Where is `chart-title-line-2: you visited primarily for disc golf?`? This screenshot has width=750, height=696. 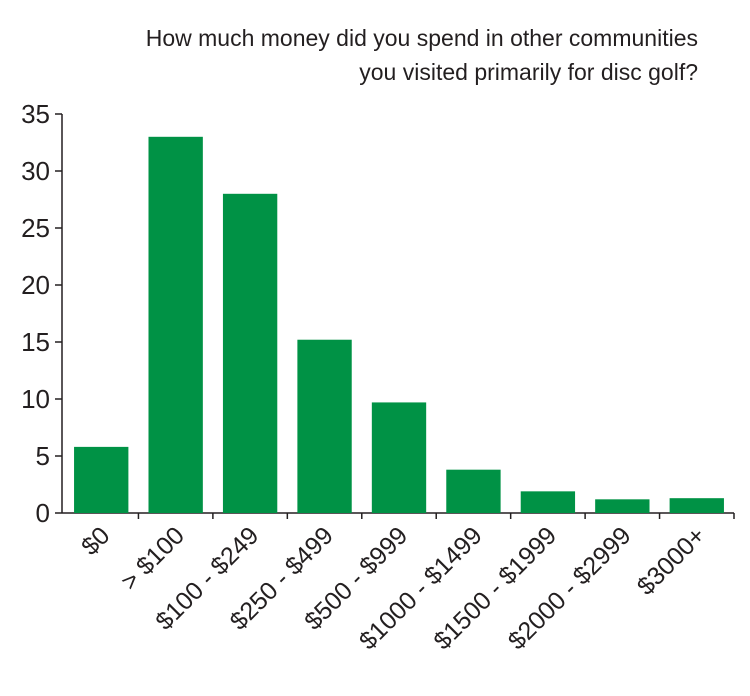
chart-title-line-2: you visited primarily for disc golf? is located at coordinates (528, 72).